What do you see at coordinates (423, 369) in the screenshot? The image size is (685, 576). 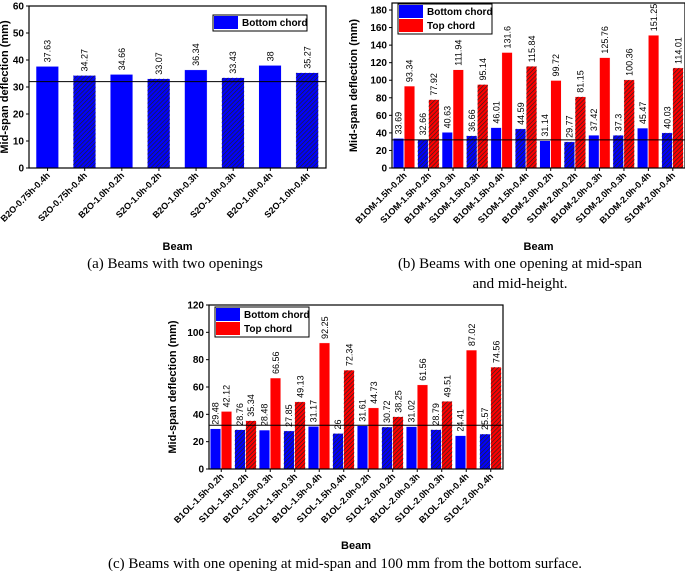 I see `data-label: 61.56` at bounding box center [423, 369].